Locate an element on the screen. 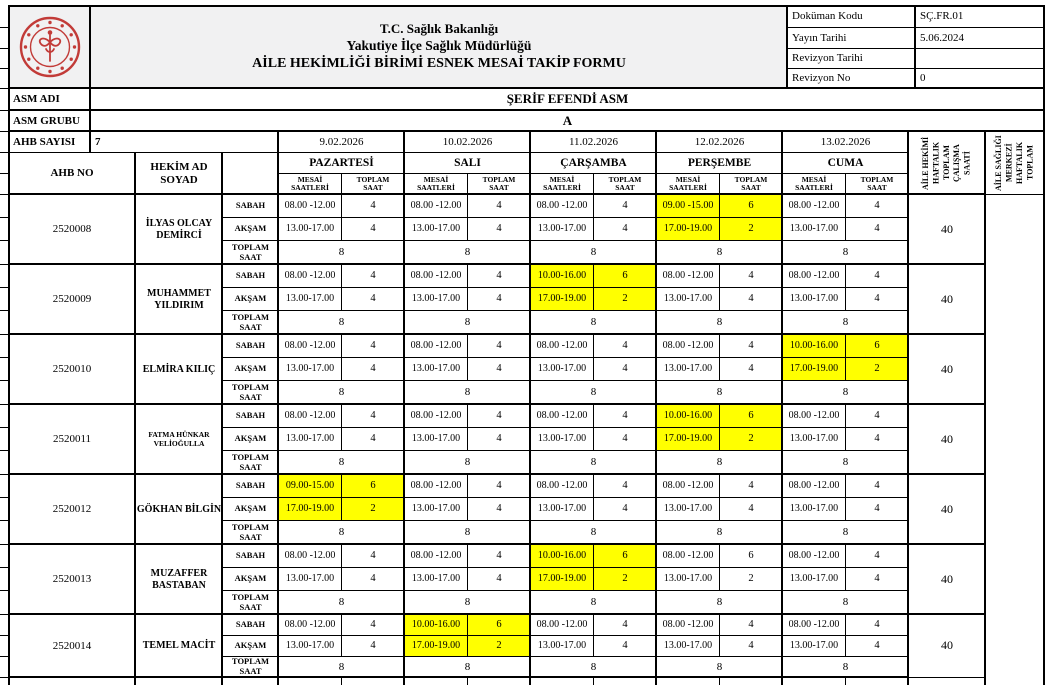  publish-date-label: Yayın Tarihi is located at coordinates (851, 38).